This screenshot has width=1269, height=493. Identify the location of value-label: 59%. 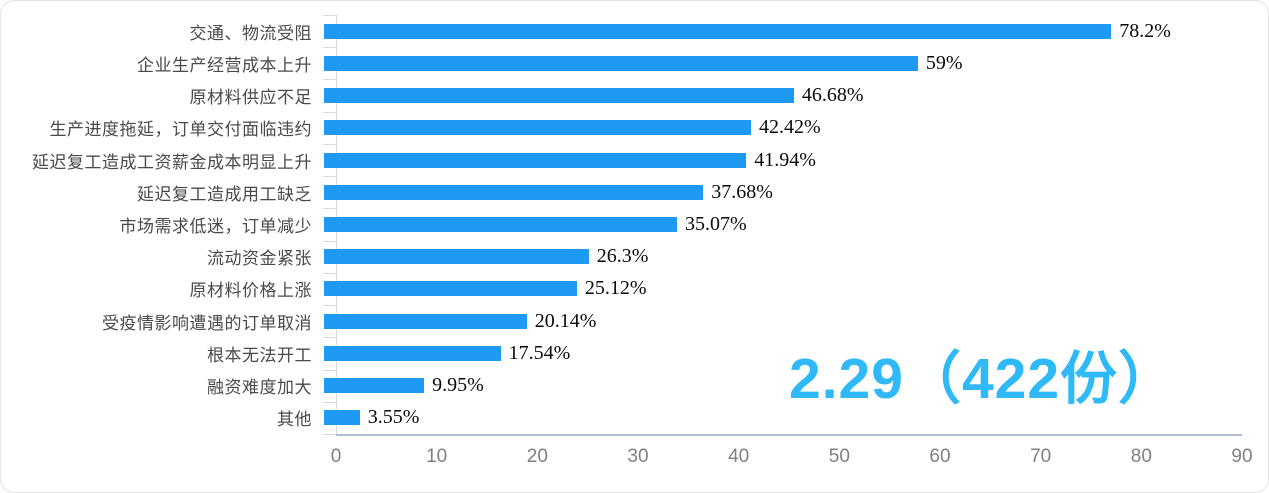
(944, 62).